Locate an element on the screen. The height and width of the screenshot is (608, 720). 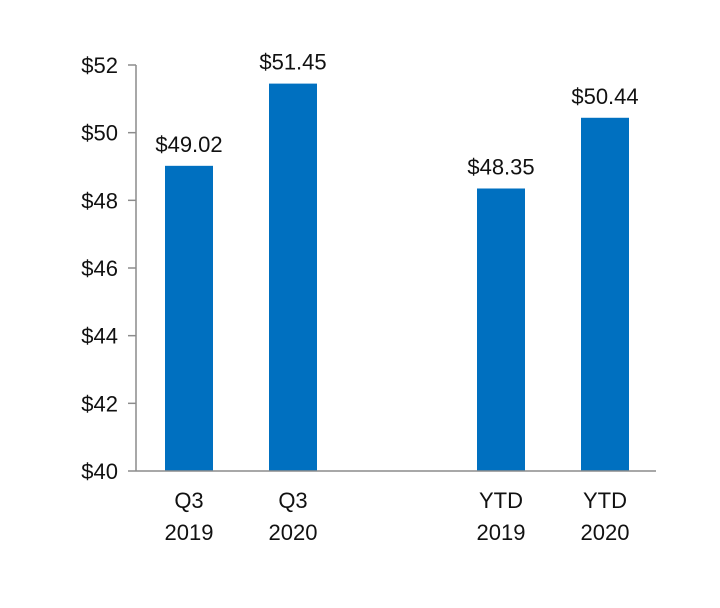
y-tick-label: $50 is located at coordinates (99, 133).